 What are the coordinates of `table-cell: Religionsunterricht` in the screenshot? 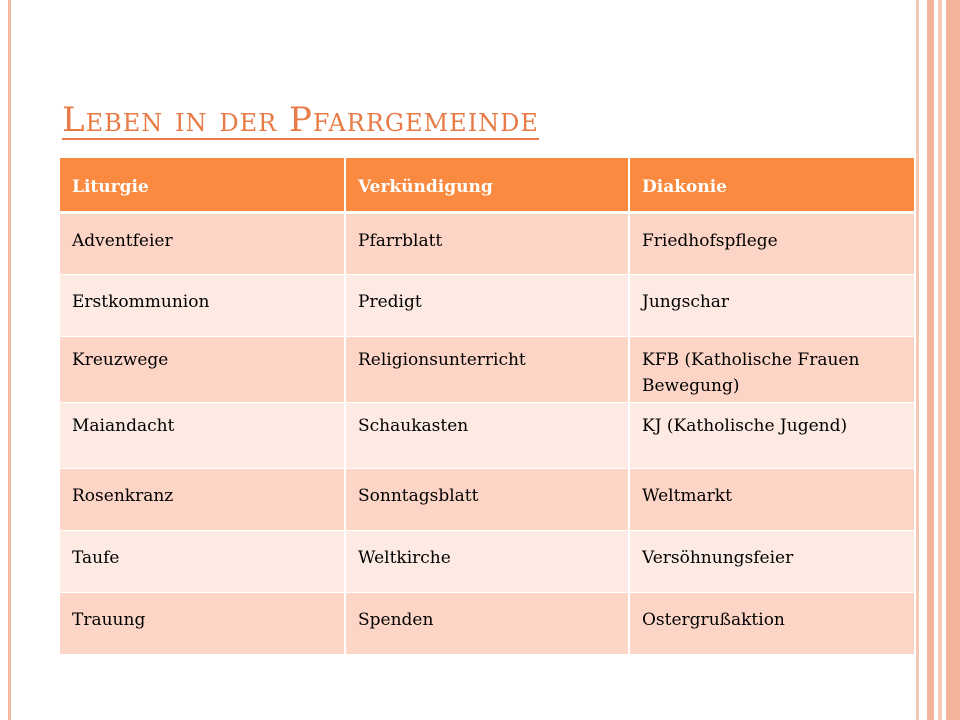 It's located at (487, 369).